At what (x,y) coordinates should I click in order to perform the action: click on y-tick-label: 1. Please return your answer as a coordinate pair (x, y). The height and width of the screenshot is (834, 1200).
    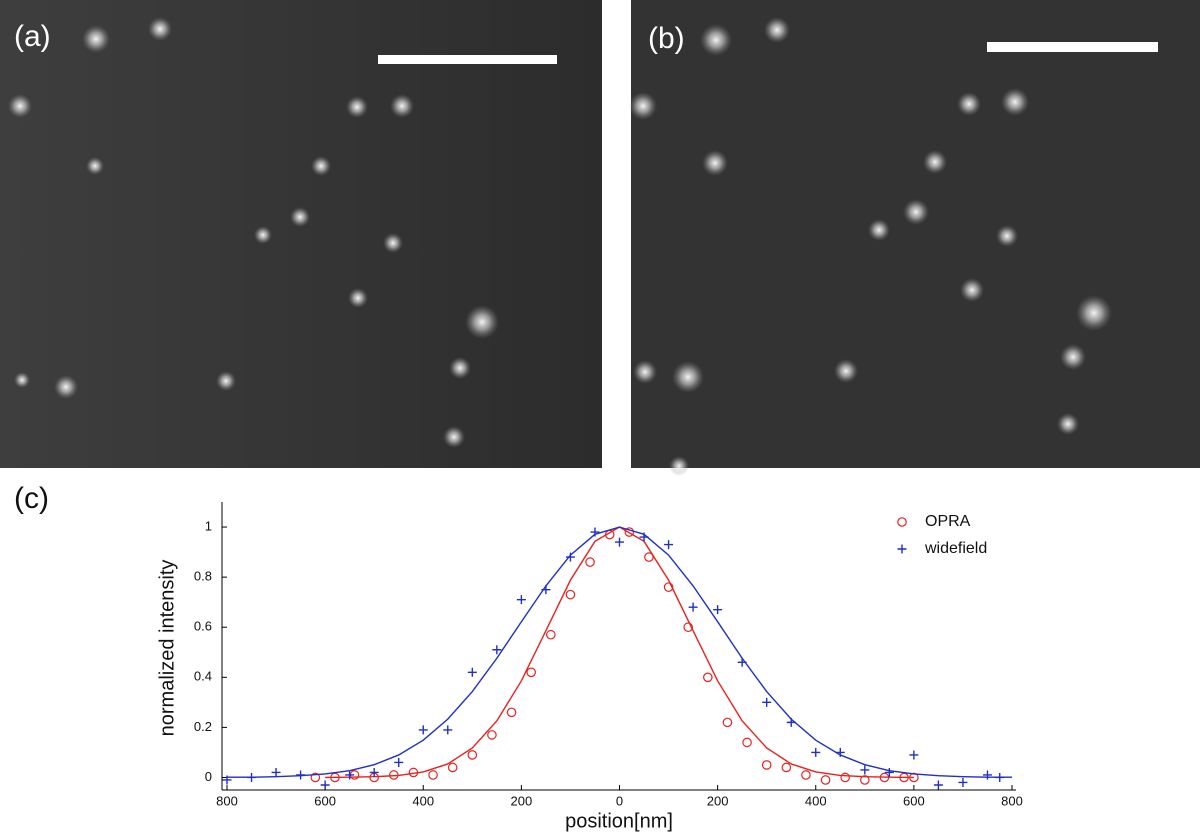
    Looking at the image, I should click on (208, 525).